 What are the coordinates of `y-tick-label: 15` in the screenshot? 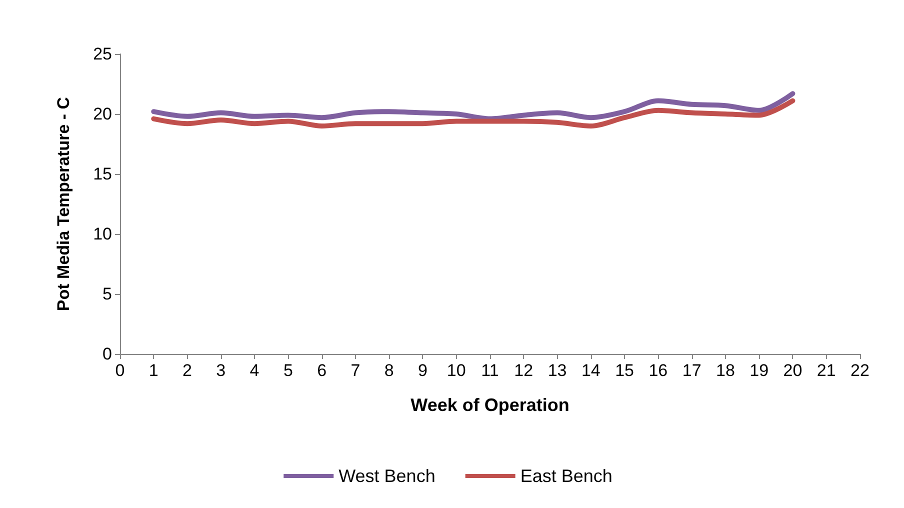 It's located at (102, 174).